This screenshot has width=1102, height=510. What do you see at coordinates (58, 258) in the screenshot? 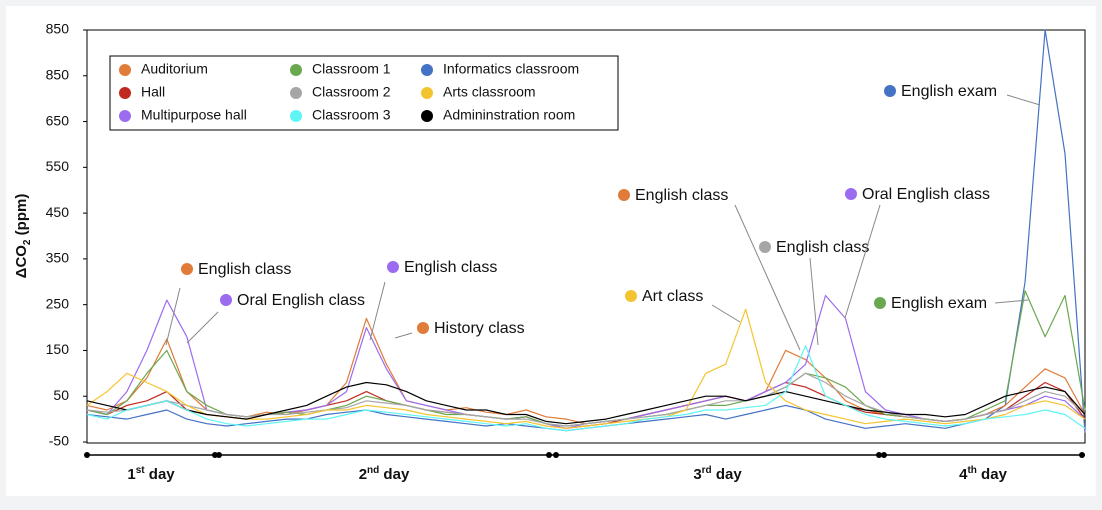
I see `y-tick-label: 350` at bounding box center [58, 258].